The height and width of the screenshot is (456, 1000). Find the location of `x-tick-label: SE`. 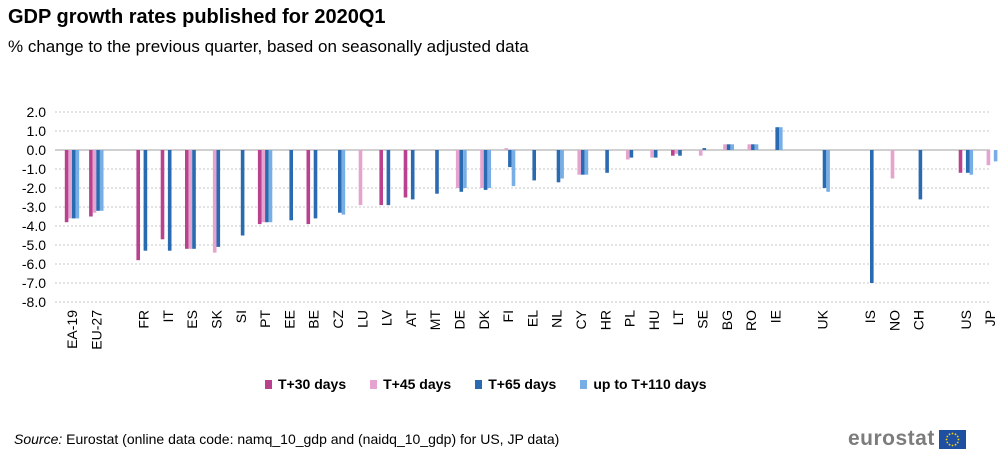

x-tick-label: SE is located at coordinates (703, 319).